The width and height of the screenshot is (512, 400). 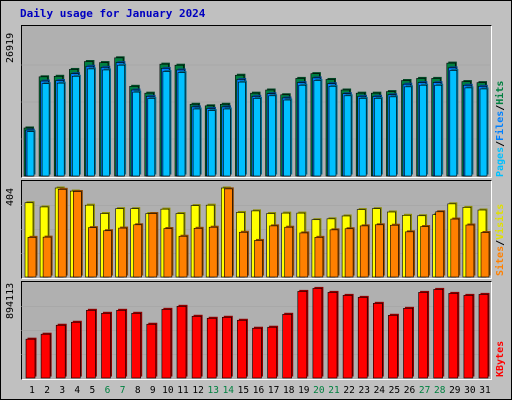 What do you see at coordinates (348, 390) in the screenshot?
I see `day-label-22: 22` at bounding box center [348, 390].